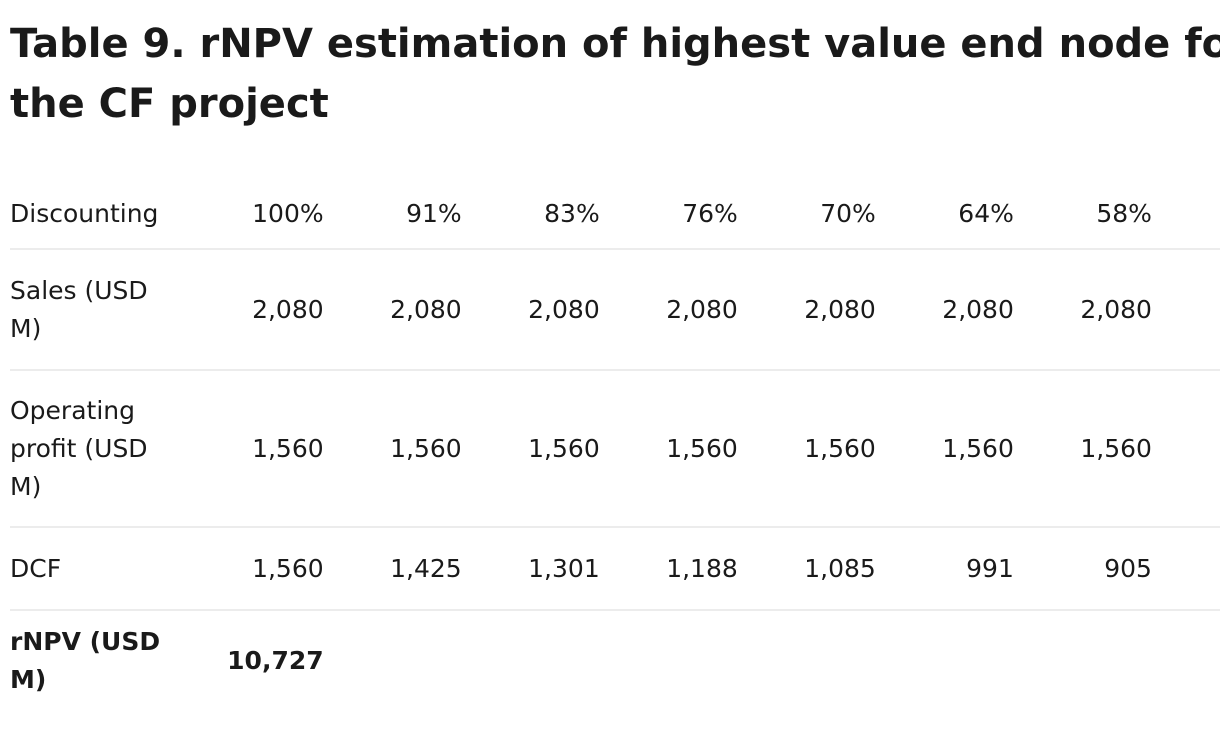 This screenshot has height=730, width=1220. What do you see at coordinates (702, 568) in the screenshot?
I see `table-cell: 1,188` at bounding box center [702, 568].